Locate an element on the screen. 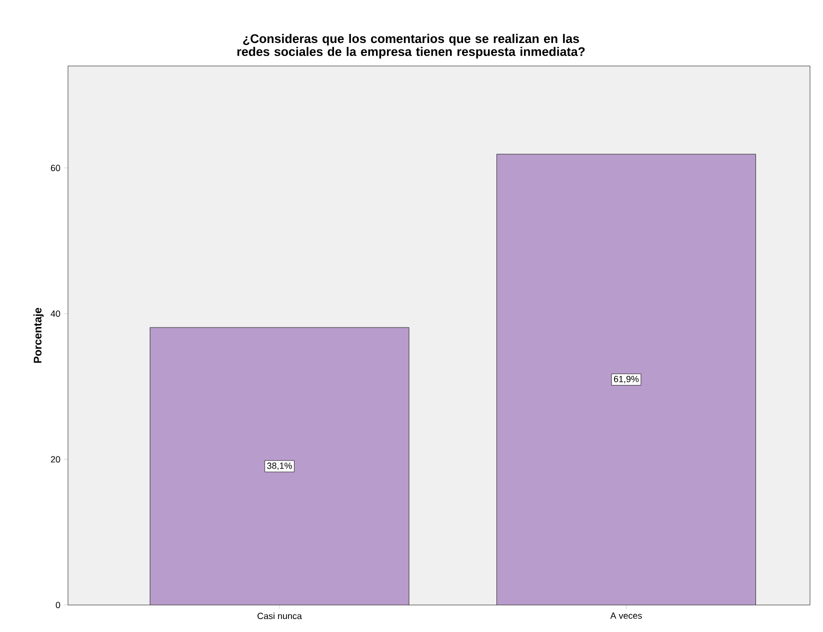  x-tick-label: A veces is located at coordinates (626, 615).